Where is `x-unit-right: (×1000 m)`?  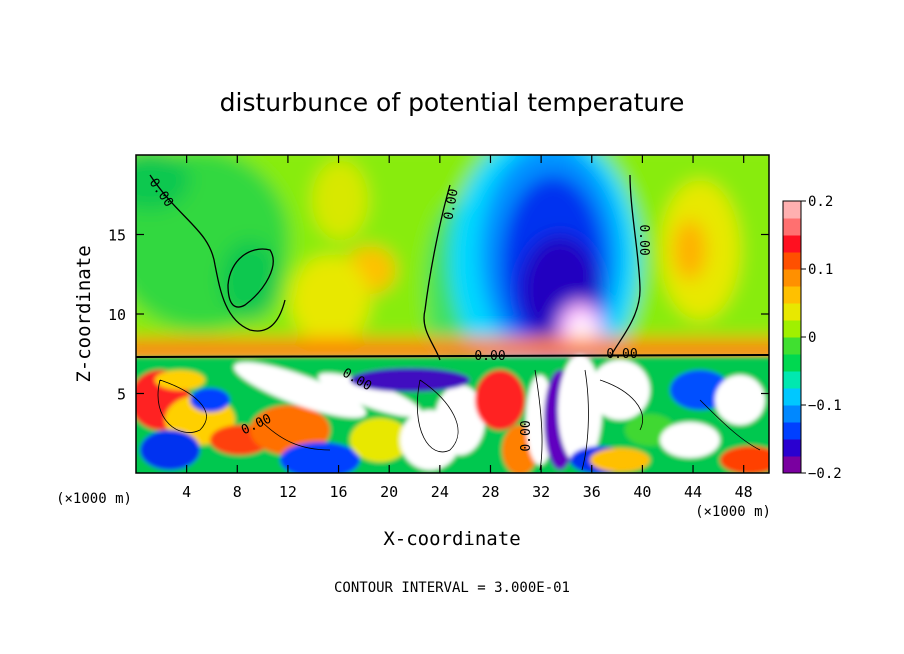
x-unit-right: (×1000 m) is located at coordinates (733, 512).